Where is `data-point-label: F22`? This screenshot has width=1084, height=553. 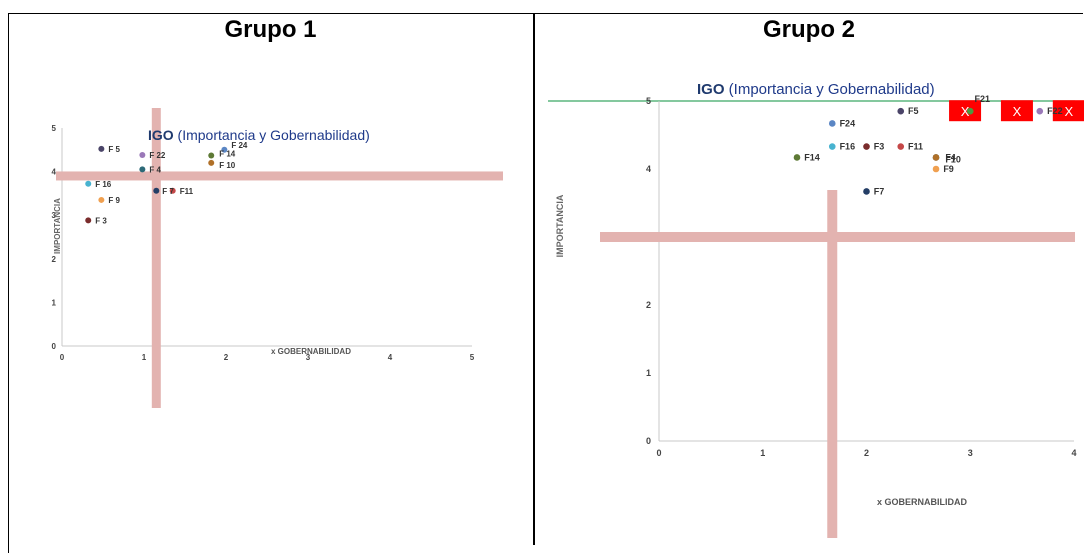
data-point-label: F22 is located at coordinates (1055, 111).